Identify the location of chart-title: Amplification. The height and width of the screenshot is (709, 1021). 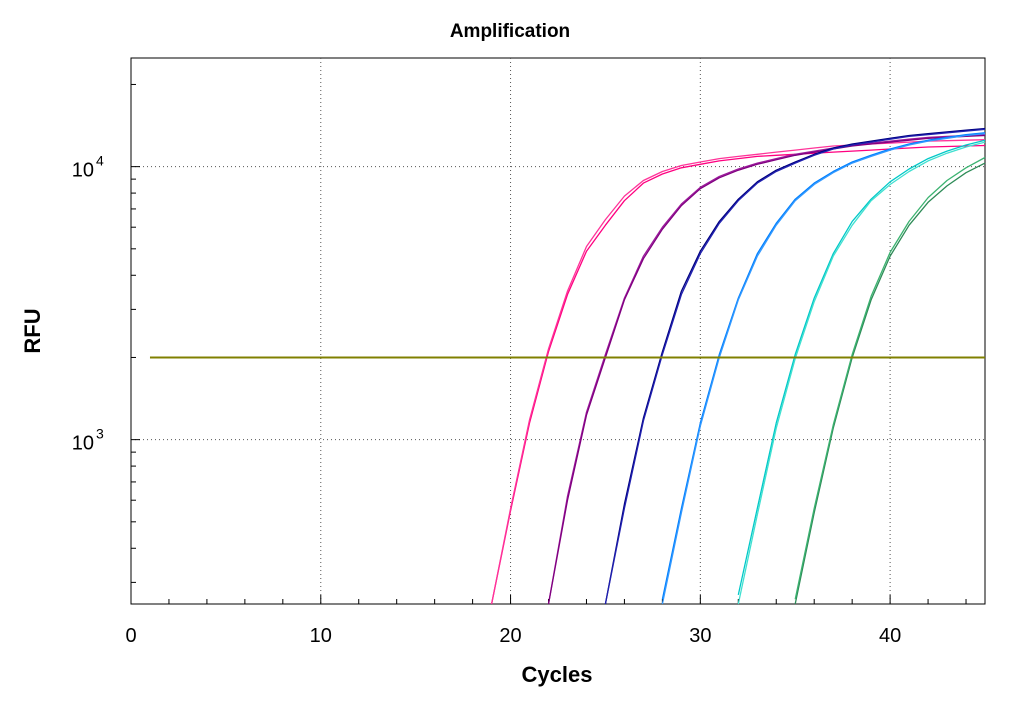
(510, 31).